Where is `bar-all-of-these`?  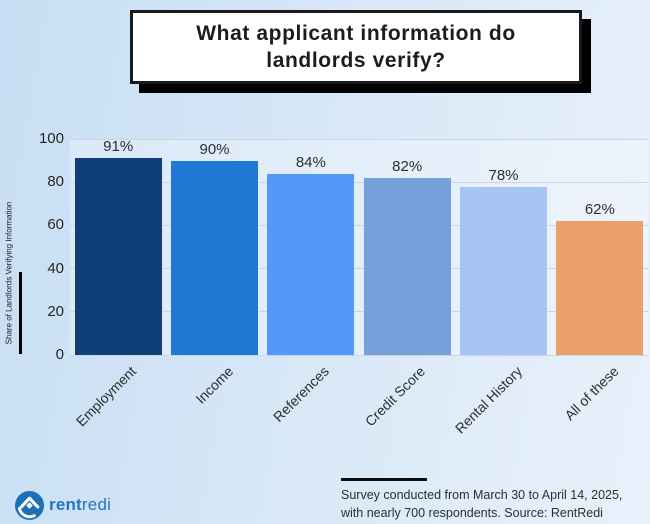
bar-all-of-these is located at coordinates (600, 288).